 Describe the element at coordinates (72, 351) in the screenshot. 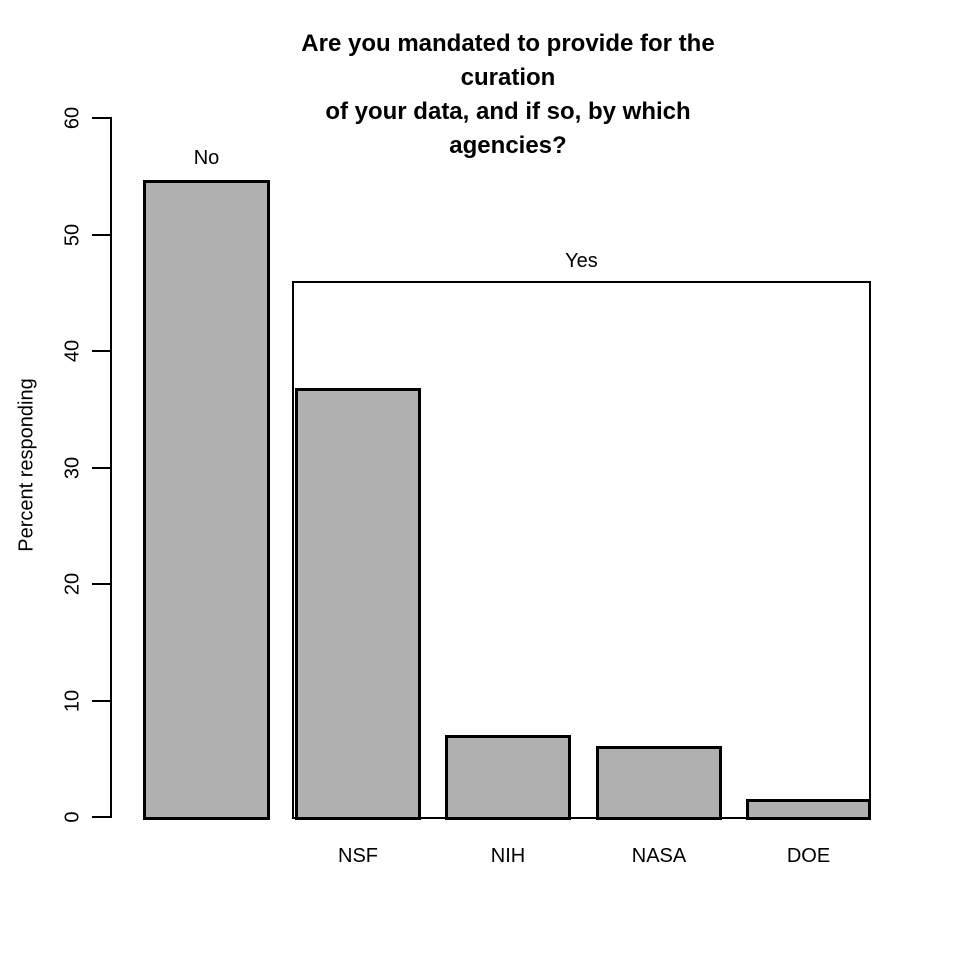

I see `y-axis-tick-label: 40` at that location.